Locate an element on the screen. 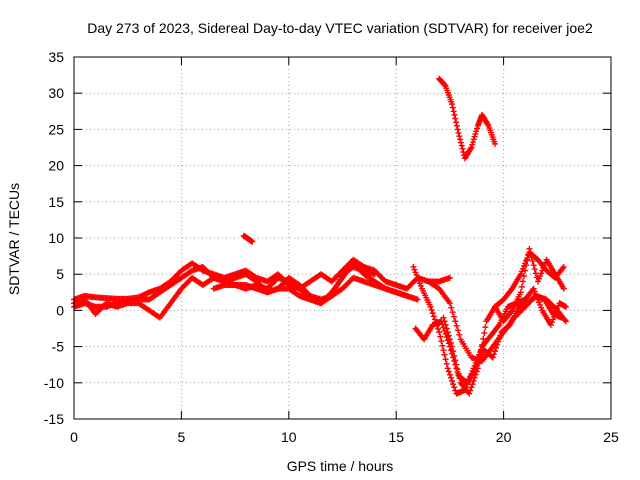 The height and width of the screenshot is (480, 640). series-trace-a is located at coordinates (262, 279).